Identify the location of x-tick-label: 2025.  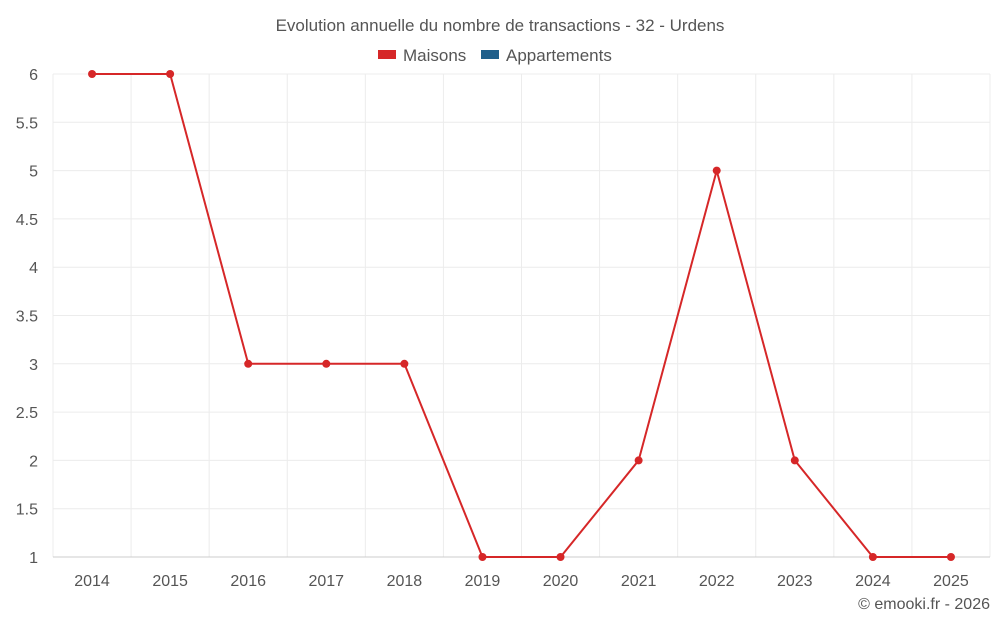
(951, 581).